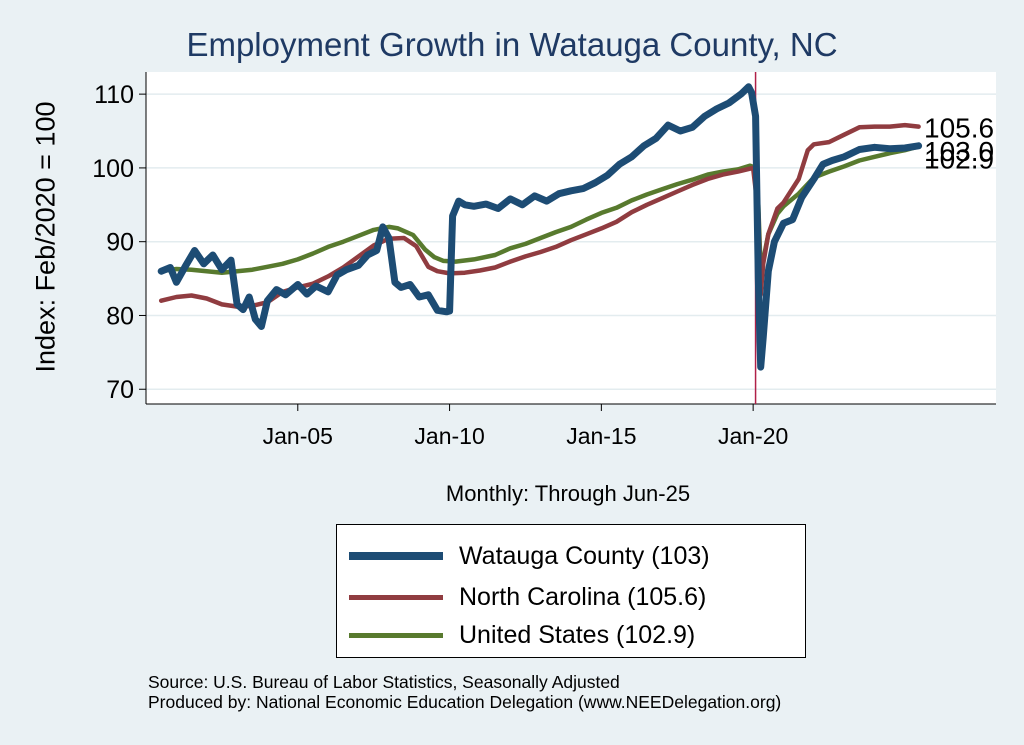  What do you see at coordinates (959, 128) in the screenshot?
I see `end-label-north-carolina: 105.6` at bounding box center [959, 128].